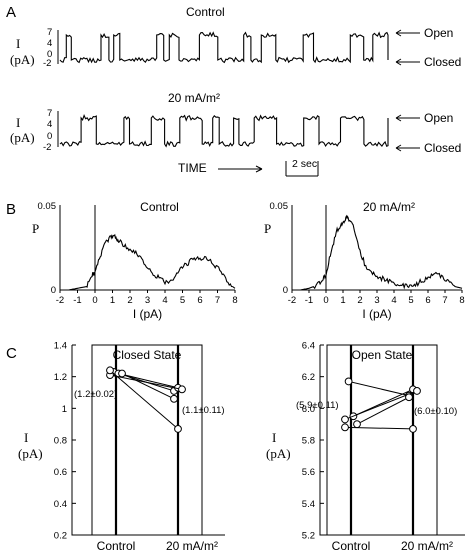  I want to click on open-ytick-label: 5.4, so click(308, 504).